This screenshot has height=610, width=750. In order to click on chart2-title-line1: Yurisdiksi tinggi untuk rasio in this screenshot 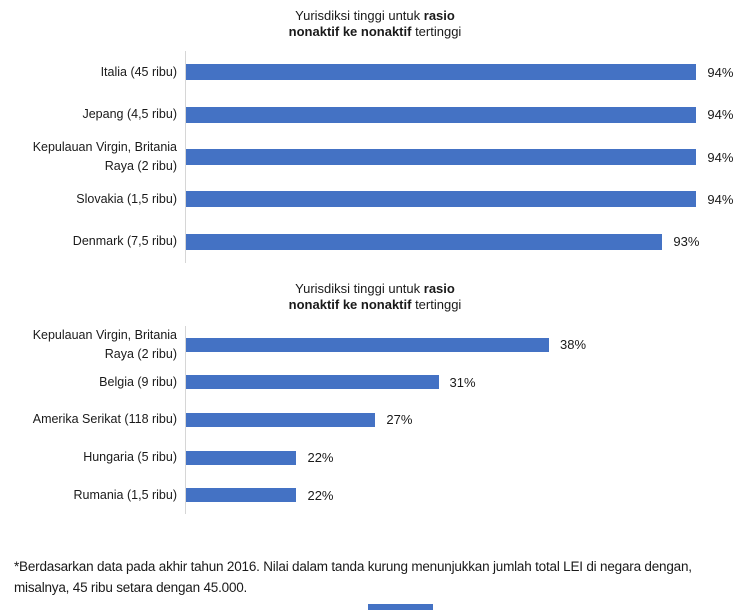, I will do `click(375, 289)`.